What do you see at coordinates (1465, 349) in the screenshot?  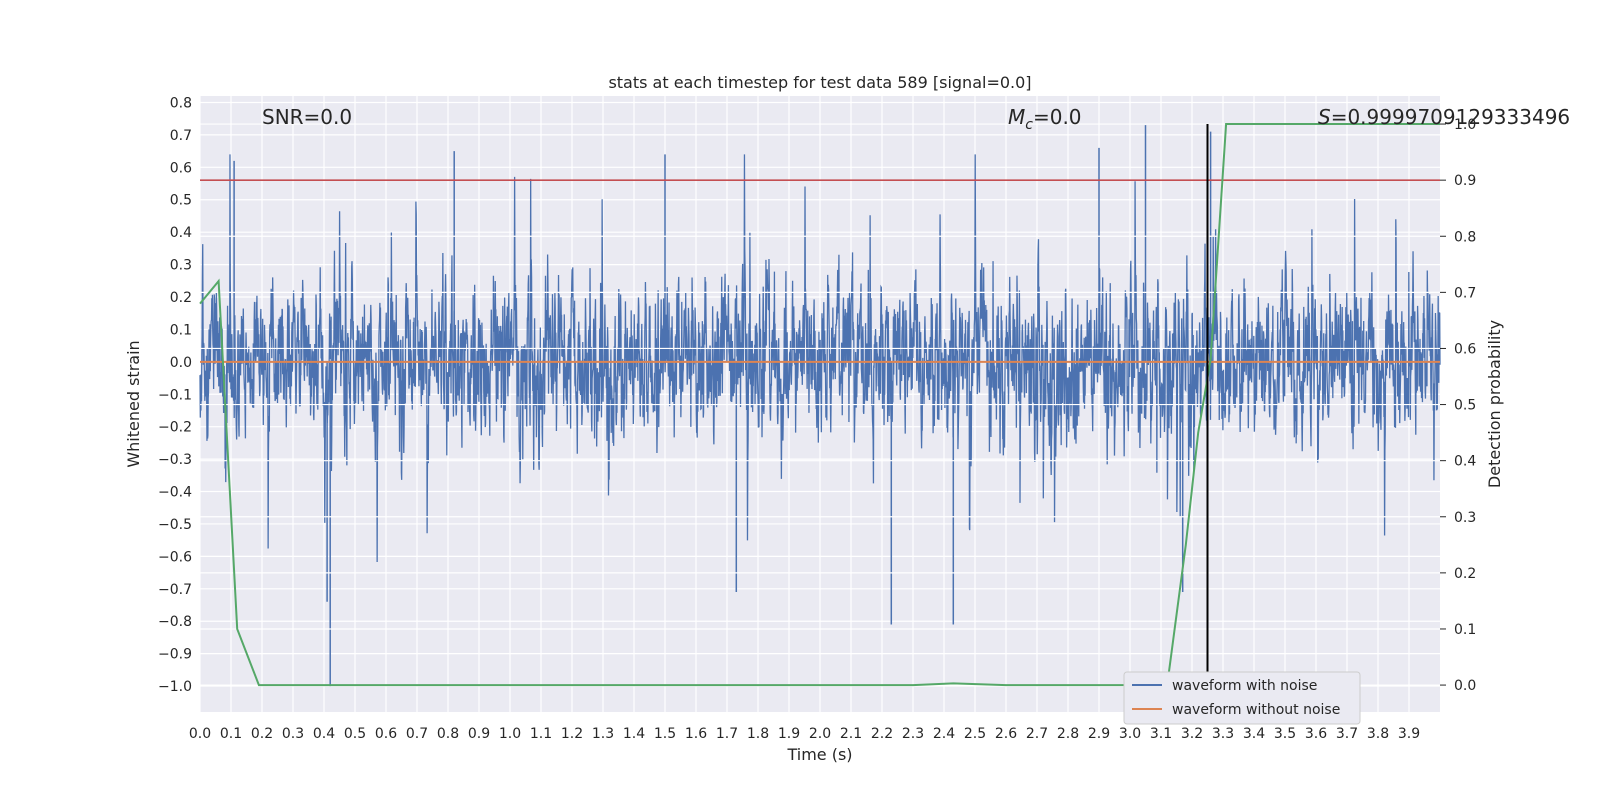 I see `y2-tick-label: 0.6` at bounding box center [1465, 349].